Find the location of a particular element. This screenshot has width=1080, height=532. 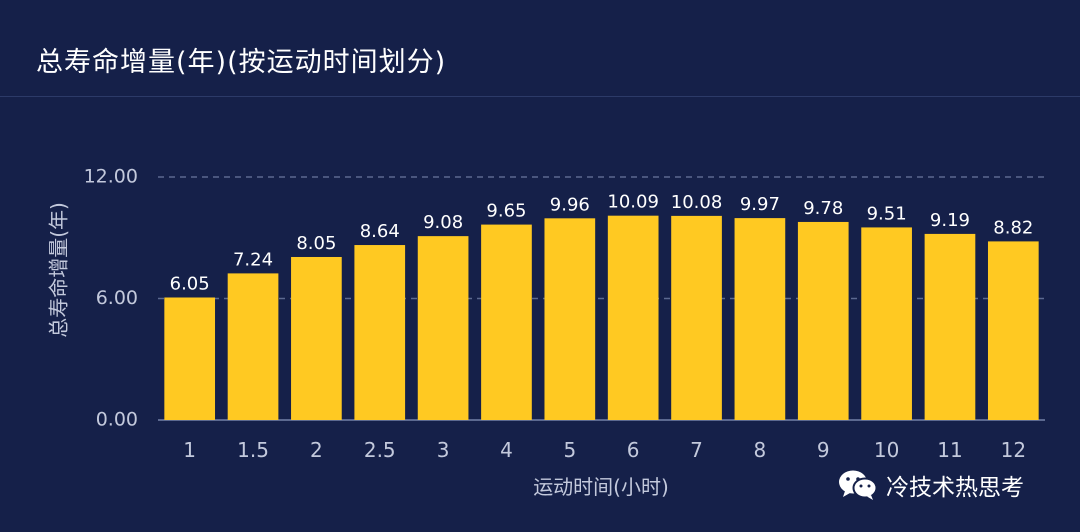

y-tick-label: 12.00 is located at coordinates (111, 177).